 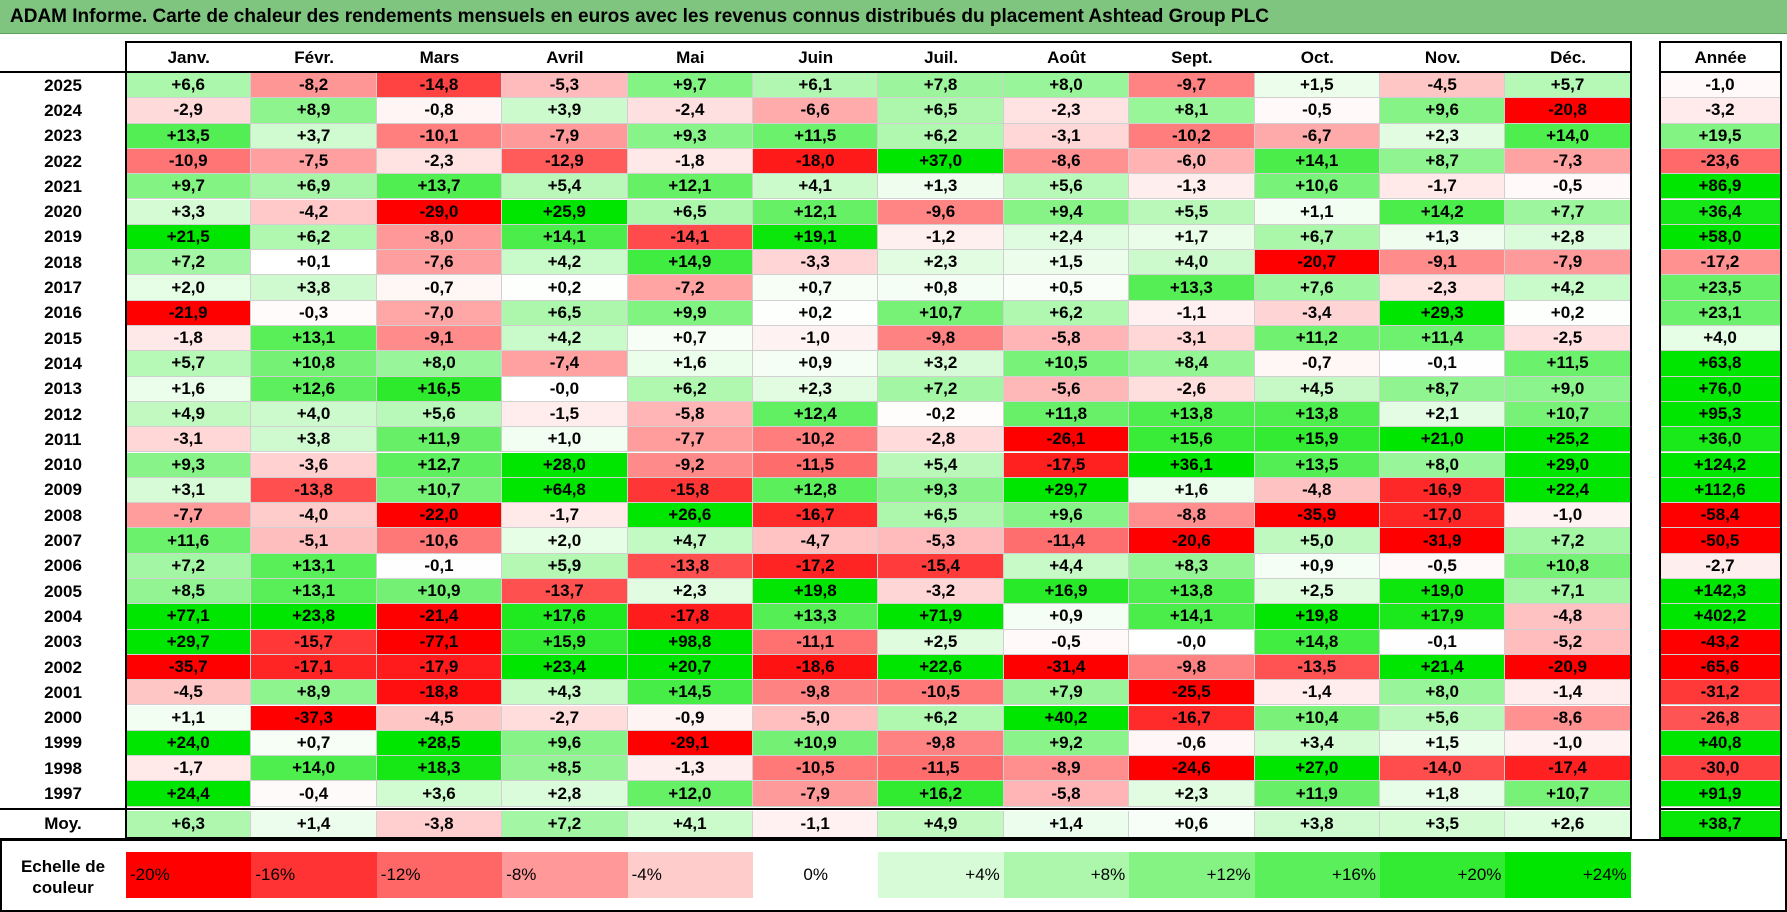 I want to click on heatmap-cell: -0,0, so click(x=565, y=389).